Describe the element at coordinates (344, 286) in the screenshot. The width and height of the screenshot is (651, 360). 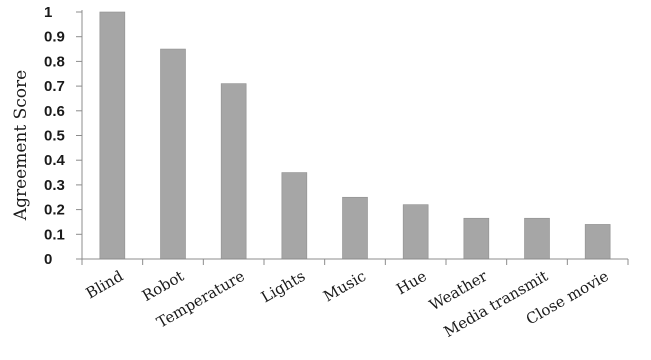
I see `x-category-label: Music` at that location.